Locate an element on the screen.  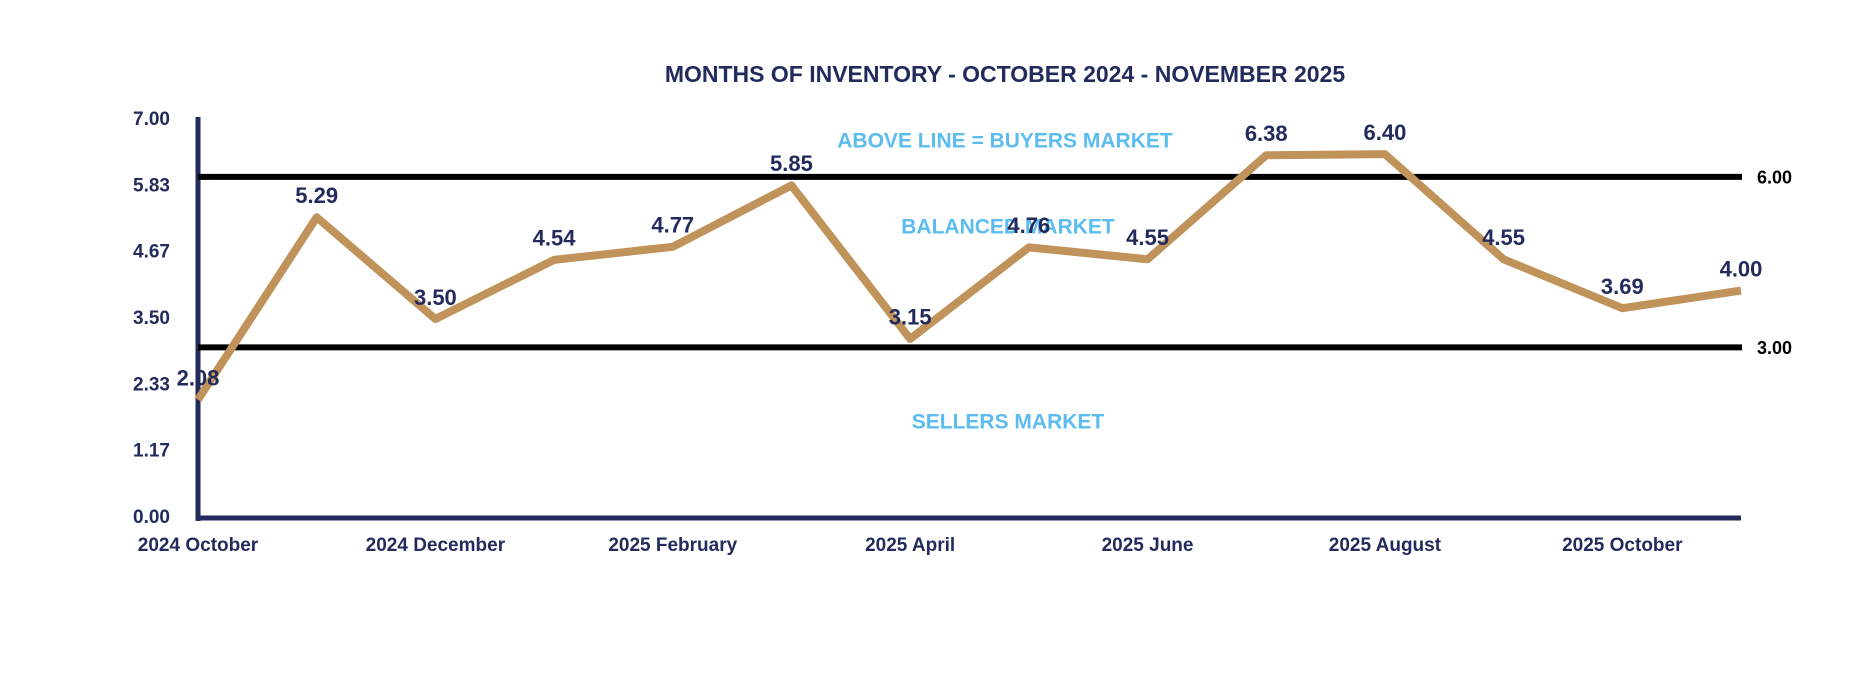
y-tick-label: 7.00 is located at coordinates (151, 119).